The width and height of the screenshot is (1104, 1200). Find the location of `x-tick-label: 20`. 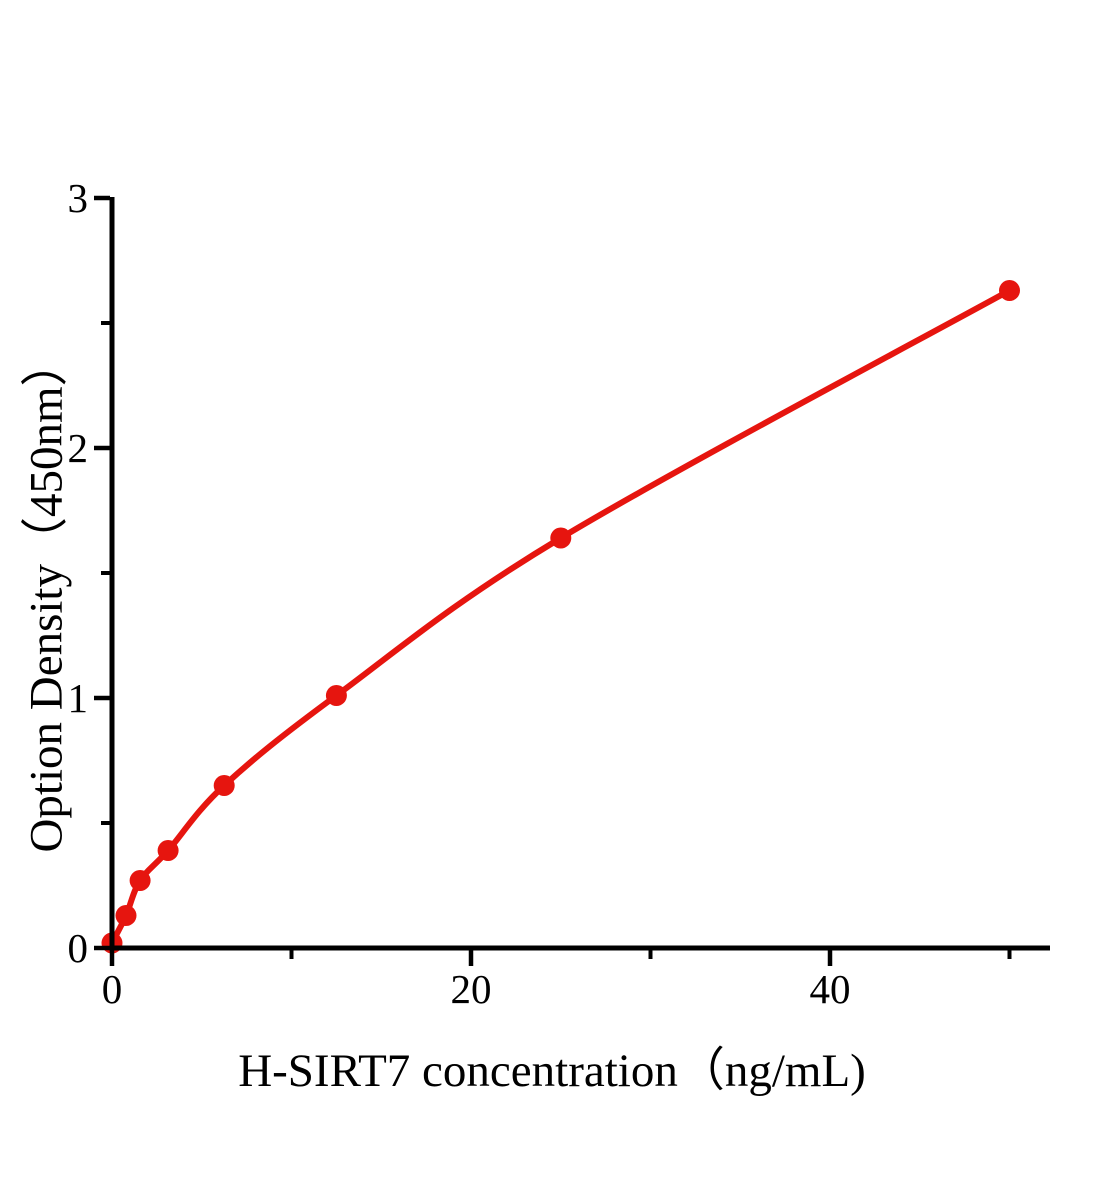

x-tick-label: 20 is located at coordinates (471, 989).